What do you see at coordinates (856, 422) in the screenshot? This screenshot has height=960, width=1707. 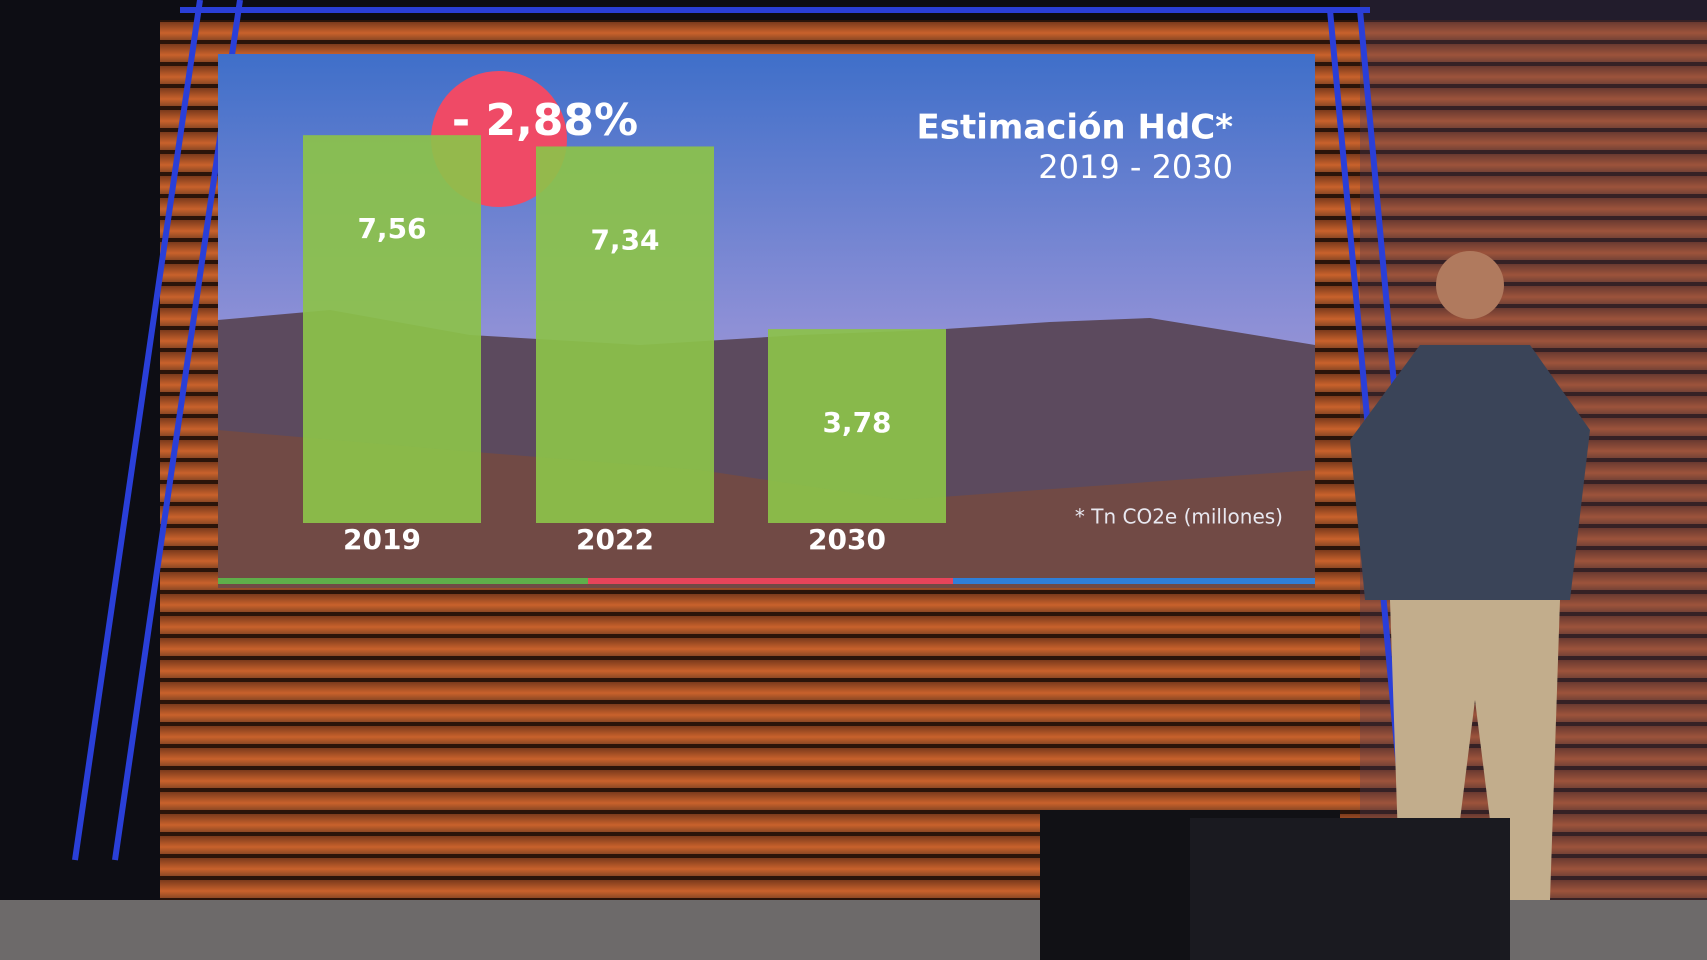 I see `value-label: 3,78` at bounding box center [856, 422].